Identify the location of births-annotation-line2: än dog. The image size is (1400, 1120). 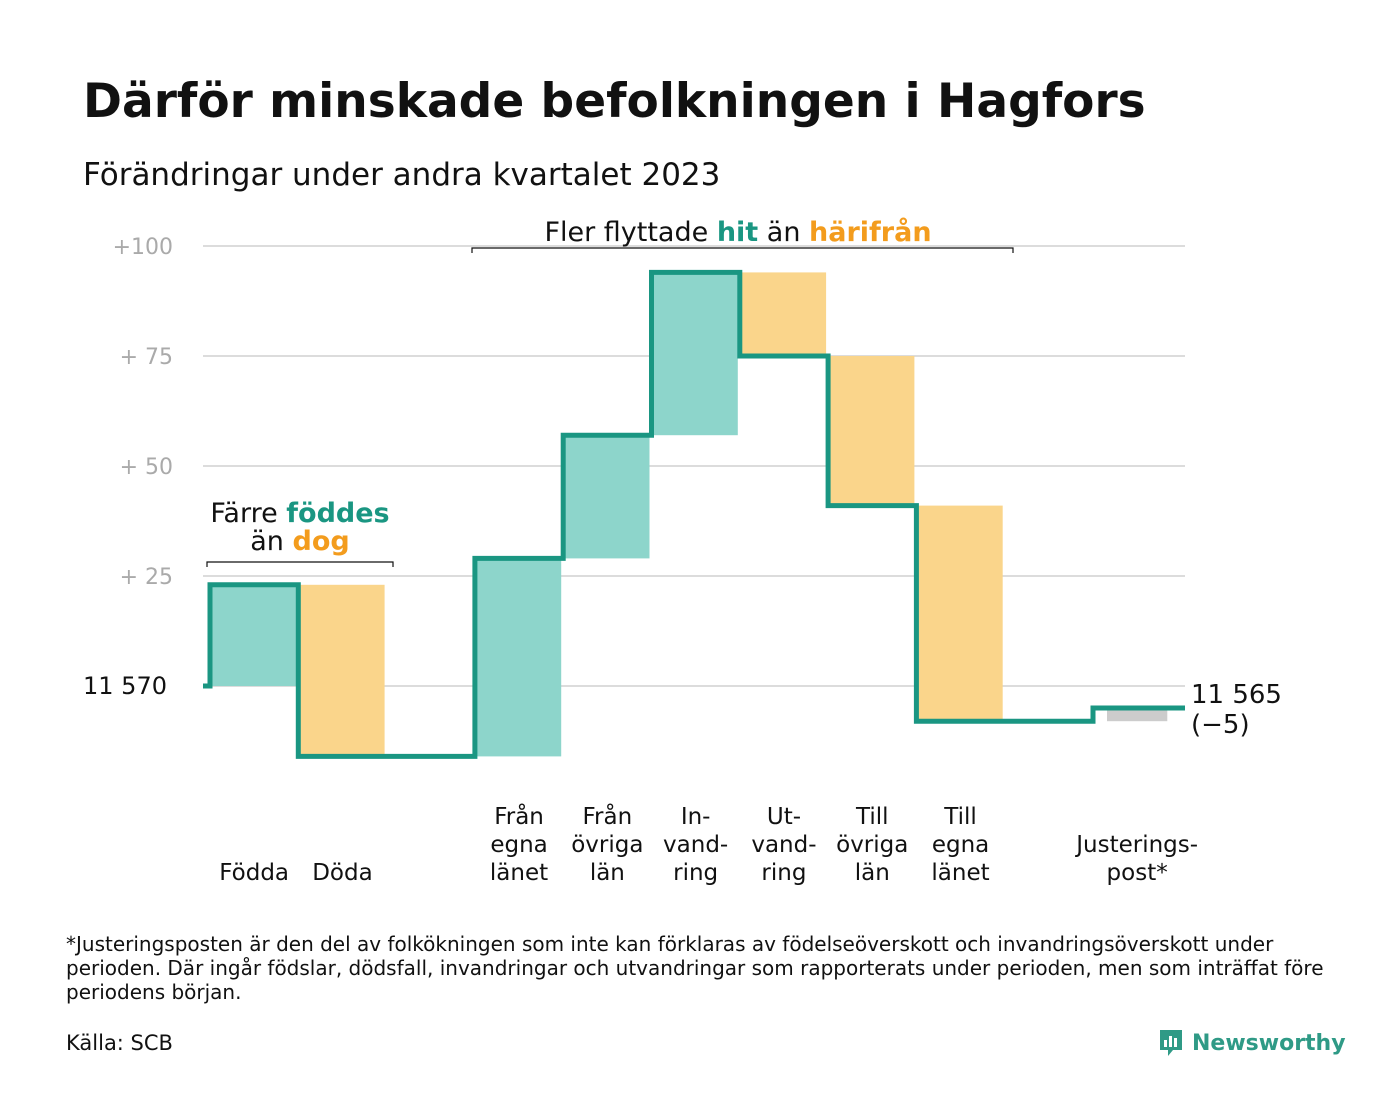
(299, 541).